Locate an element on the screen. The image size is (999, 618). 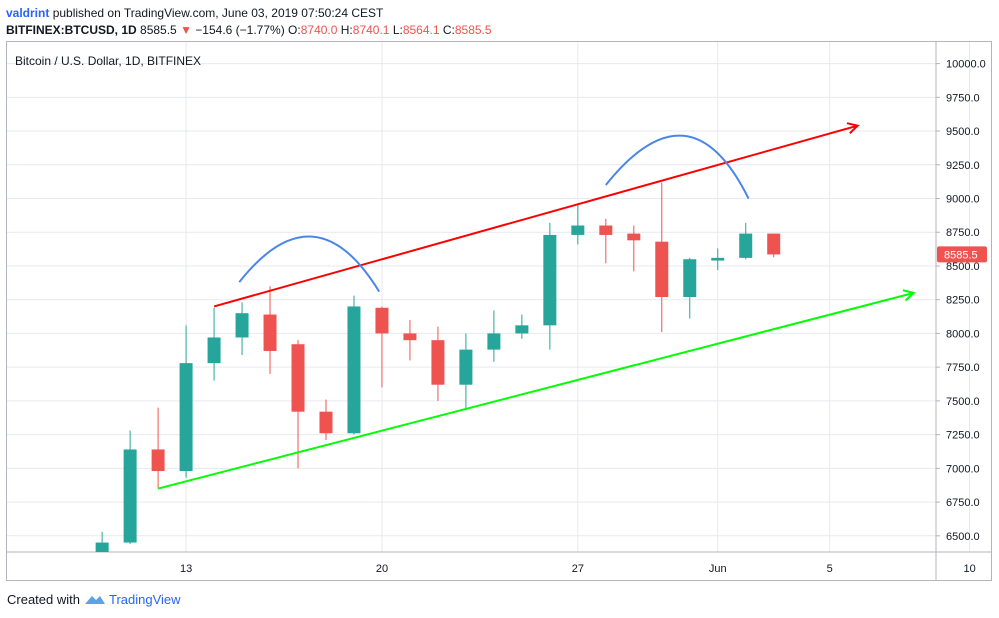
low-label: L: is located at coordinates (397, 30).